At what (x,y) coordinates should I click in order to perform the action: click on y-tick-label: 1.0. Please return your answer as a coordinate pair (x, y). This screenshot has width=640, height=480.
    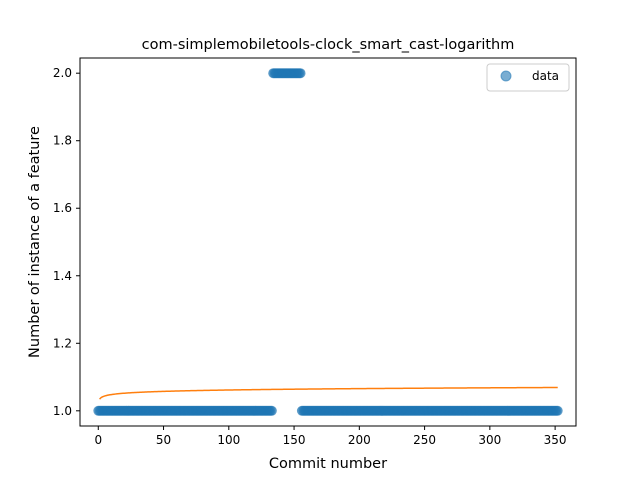
    Looking at the image, I should click on (62, 411).